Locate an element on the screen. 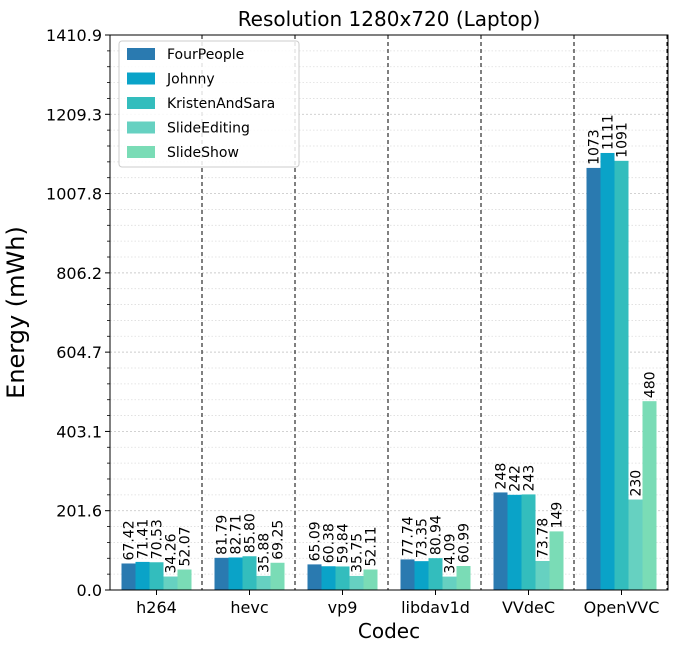  data-label: 149 is located at coordinates (558, 515).